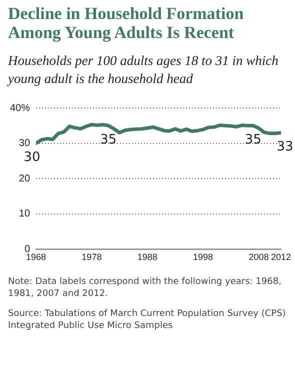 The image size is (295, 378). I want to click on data-label: 33, so click(285, 147).